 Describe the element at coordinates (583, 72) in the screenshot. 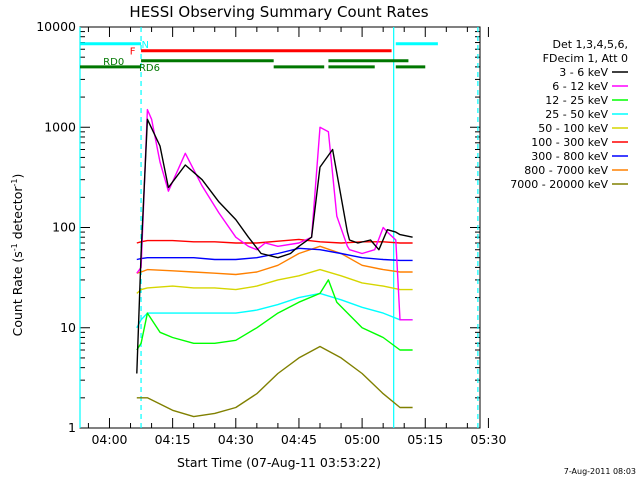

I see `legend-entry-label: 3 - 6 keV` at that location.